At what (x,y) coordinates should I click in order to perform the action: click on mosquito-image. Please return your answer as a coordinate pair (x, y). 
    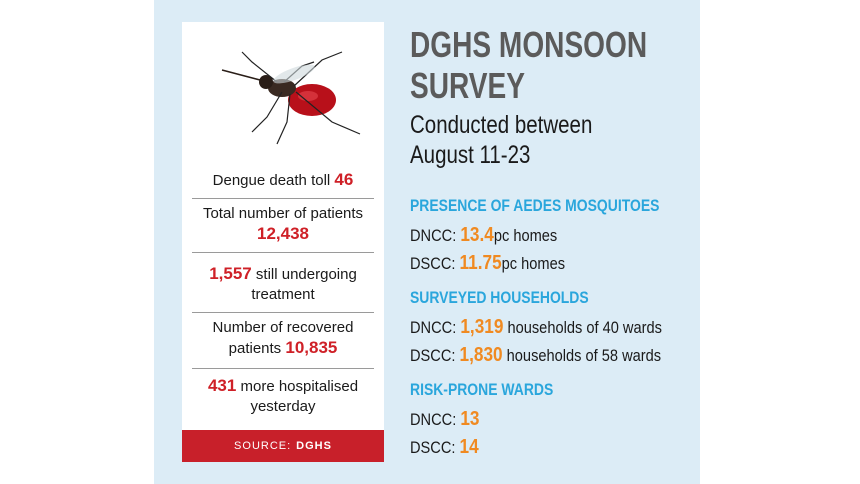
    Looking at the image, I should click on (291, 98).